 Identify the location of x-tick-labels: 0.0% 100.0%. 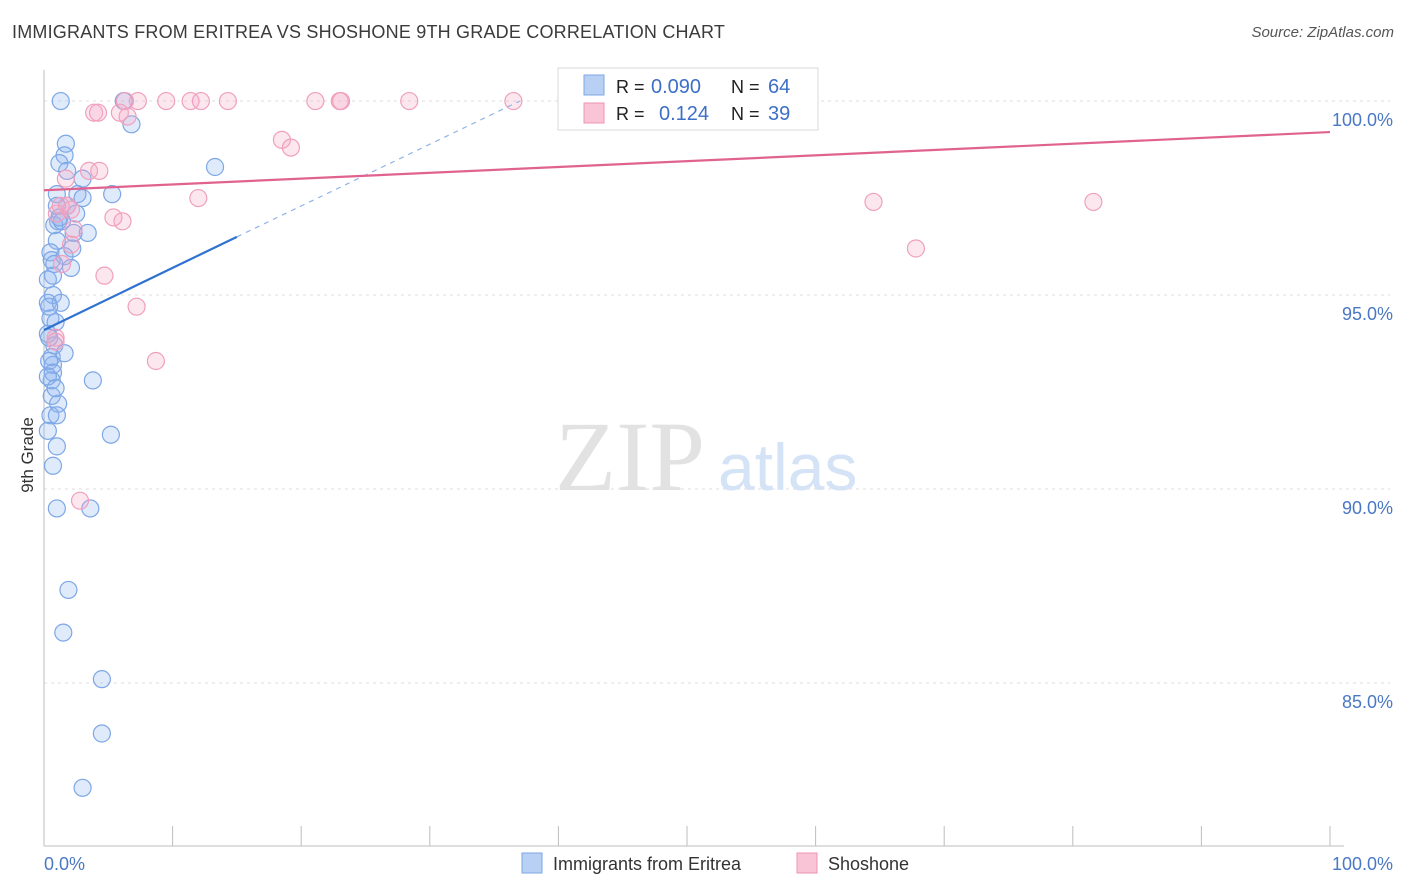
(718, 864).